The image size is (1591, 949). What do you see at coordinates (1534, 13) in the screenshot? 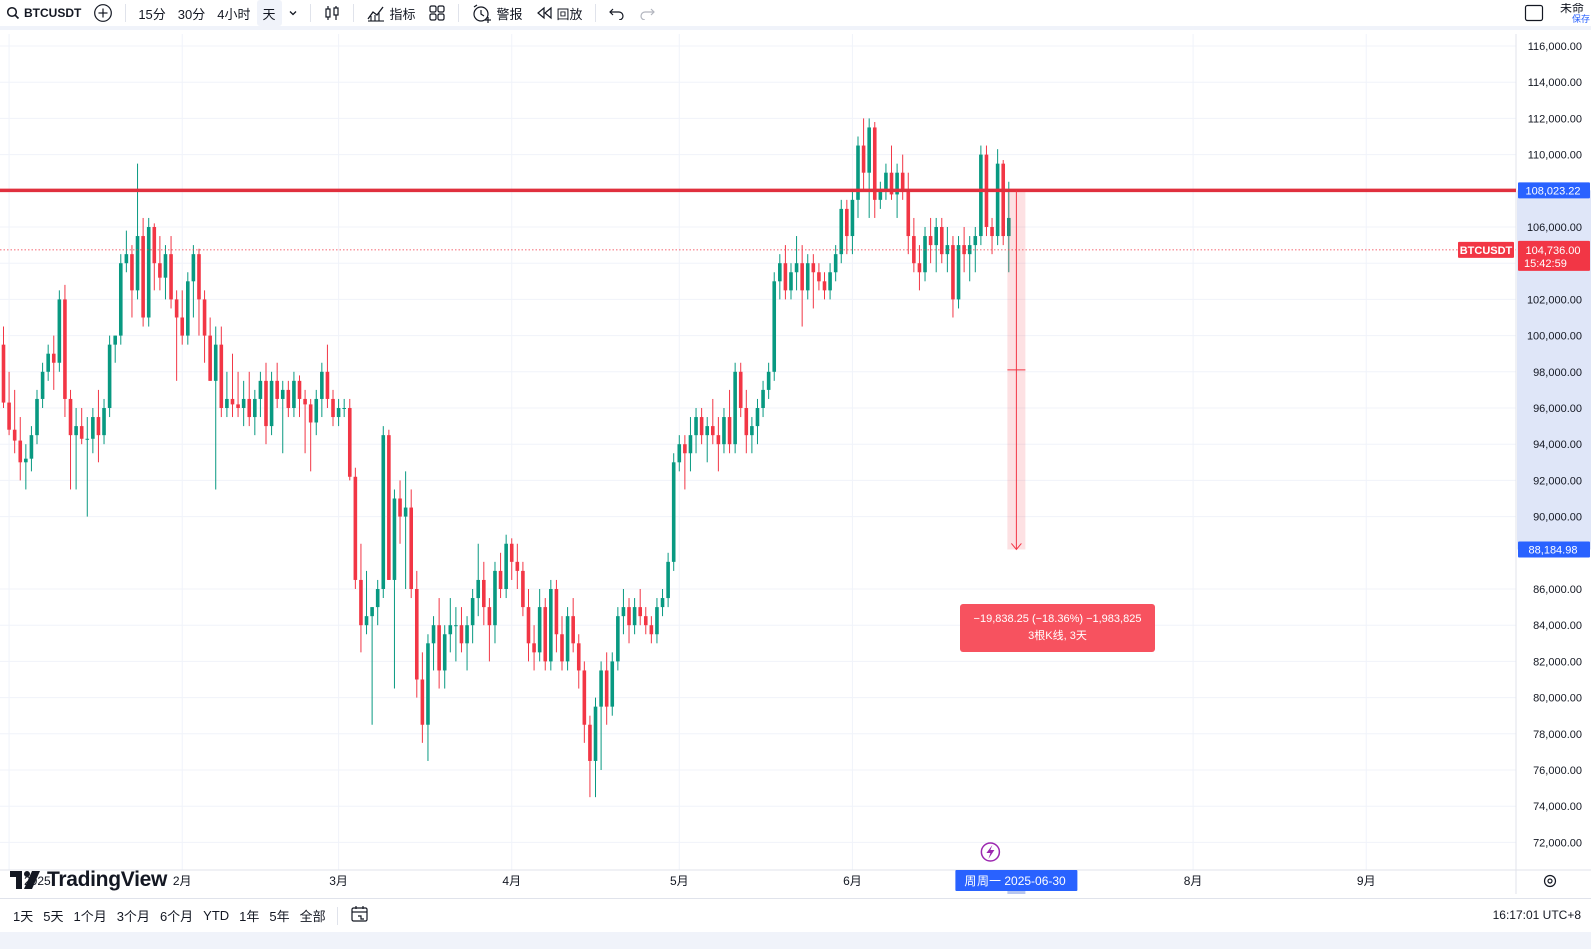
I see `fullscreen-button` at bounding box center [1534, 13].